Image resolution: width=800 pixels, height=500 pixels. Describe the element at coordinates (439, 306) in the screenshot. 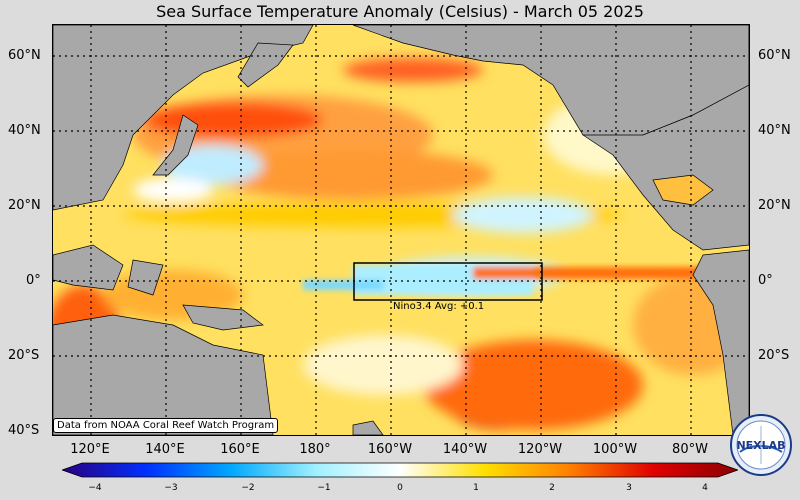

I see `nino34-label: Nino3.4 Avg: +0.1` at that location.